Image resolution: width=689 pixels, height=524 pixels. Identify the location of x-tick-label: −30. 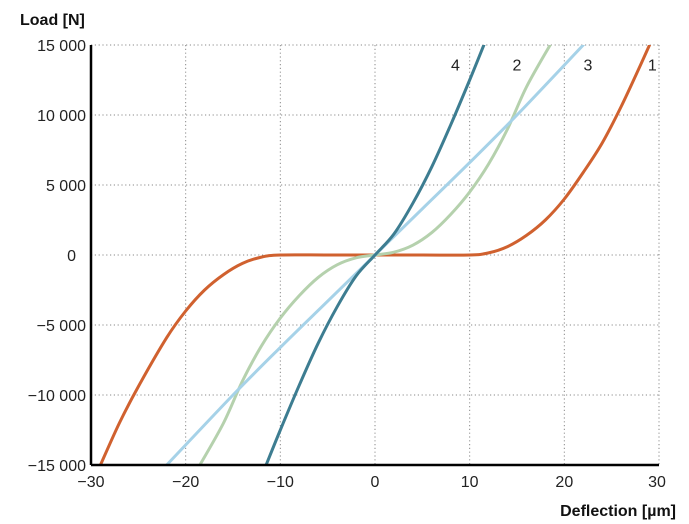
(90, 482).